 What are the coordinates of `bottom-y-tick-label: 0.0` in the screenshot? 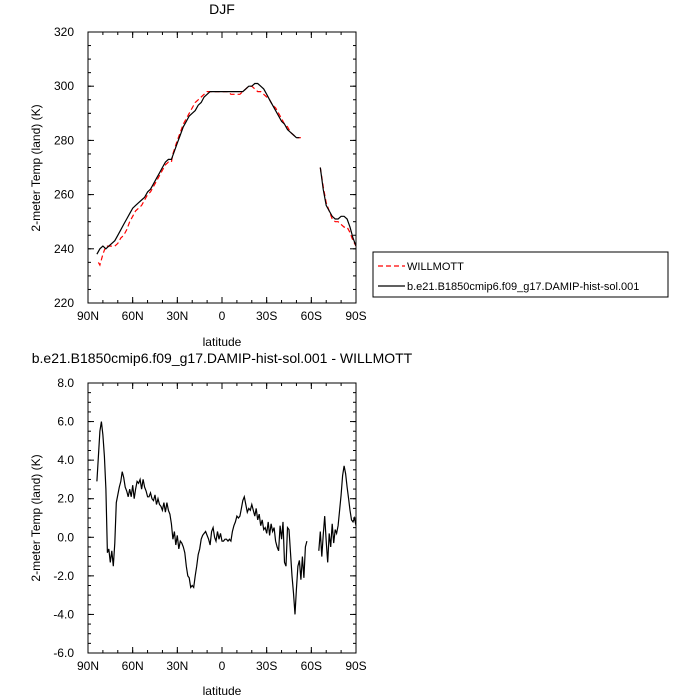 It's located at (65, 537).